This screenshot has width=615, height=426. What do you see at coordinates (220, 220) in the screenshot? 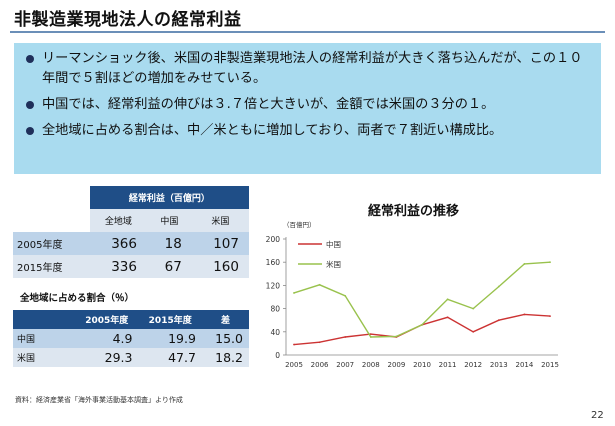
I see `column-header: 米国` at bounding box center [220, 220].